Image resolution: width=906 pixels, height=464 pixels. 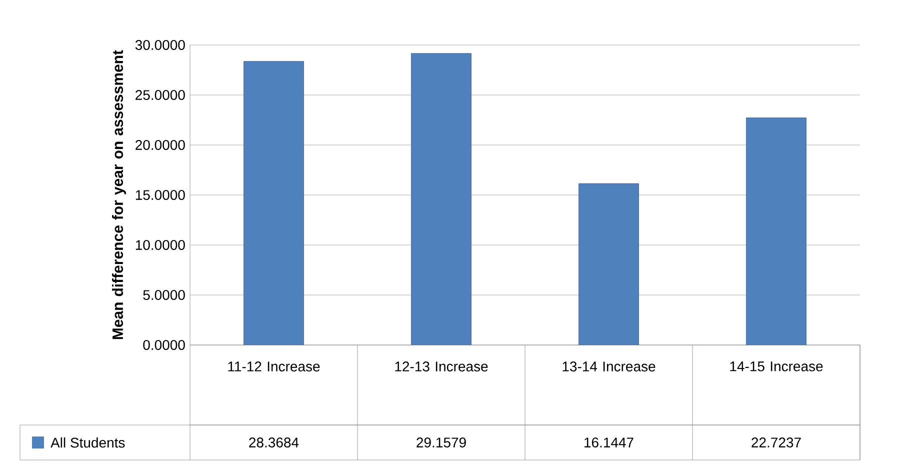 I want to click on y-tick-label: 25.0000, so click(x=160, y=95).